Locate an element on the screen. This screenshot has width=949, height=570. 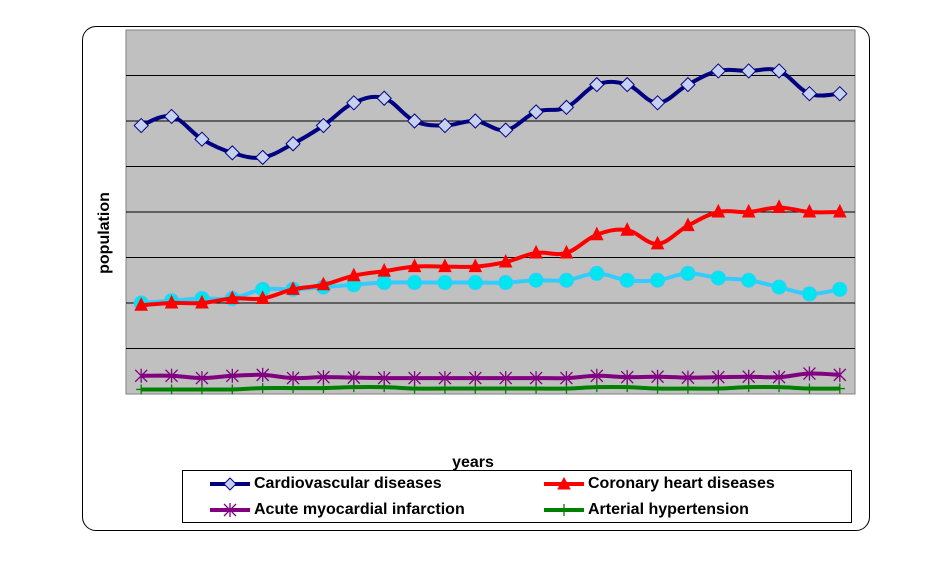
legend-item-hypertension: Arterial hypertension is located at coordinates (646, 510).